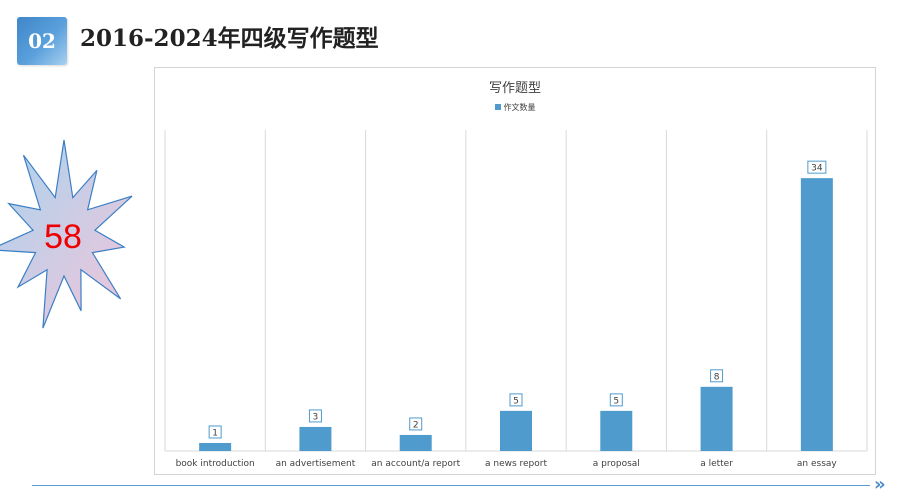  I want to click on page-title: 2016-2024年四级写作题型, so click(229, 38).